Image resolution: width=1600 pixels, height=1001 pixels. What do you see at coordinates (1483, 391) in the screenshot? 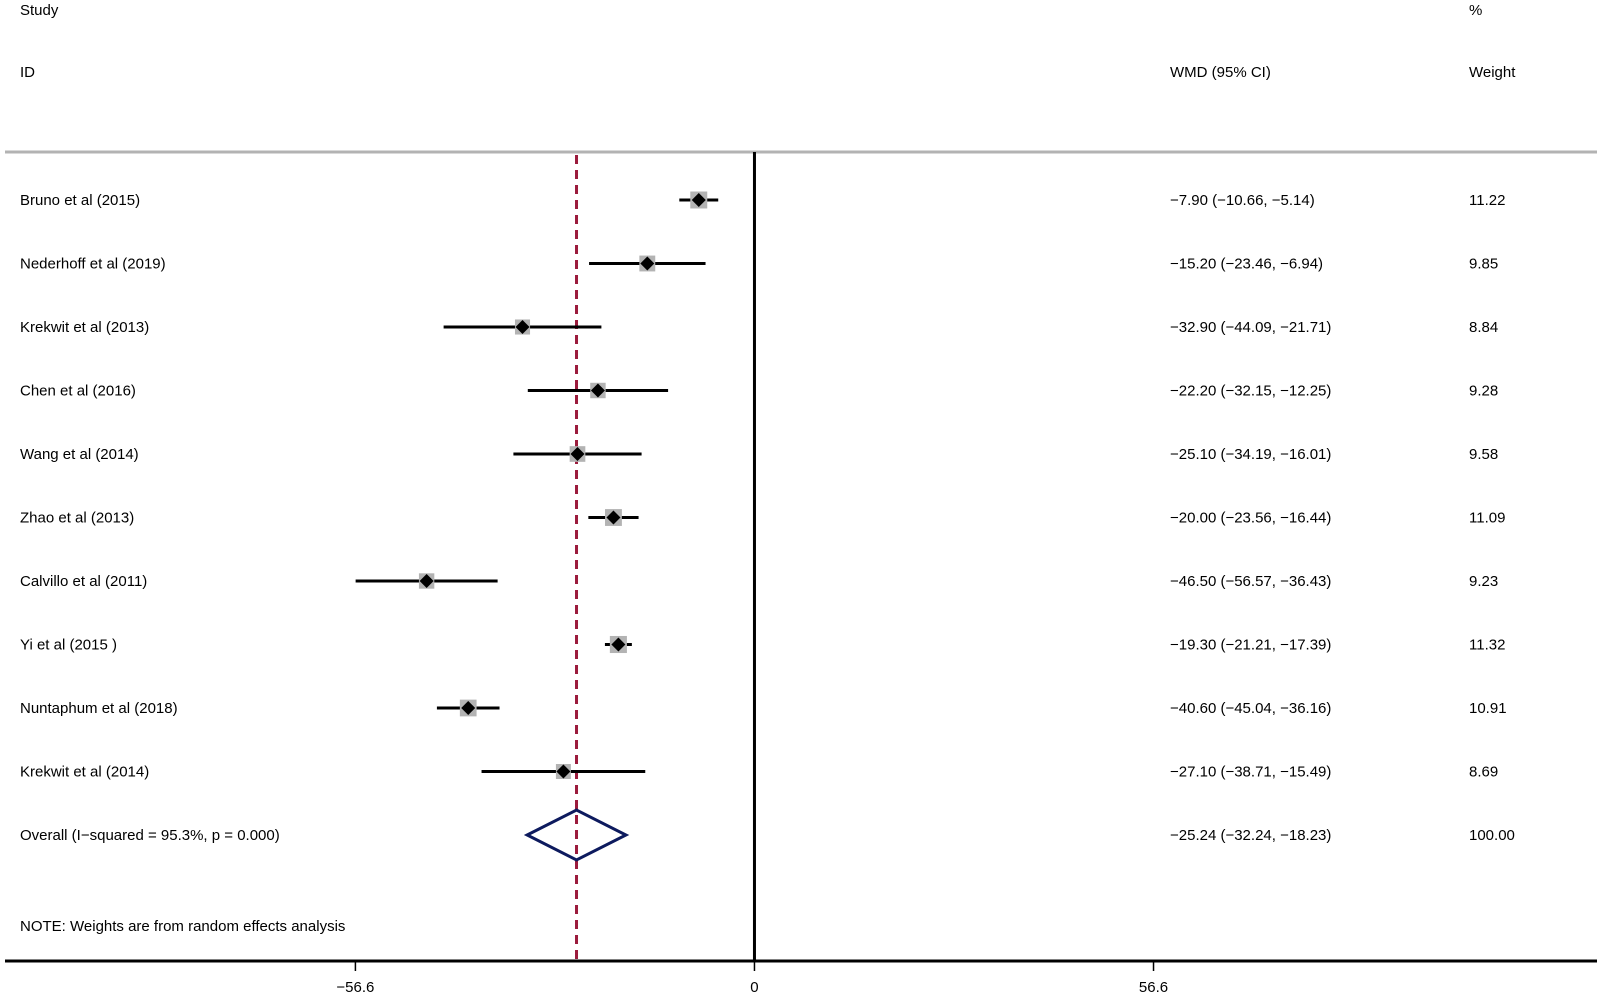
I see `study-weight-text: 9.28` at bounding box center [1483, 391].